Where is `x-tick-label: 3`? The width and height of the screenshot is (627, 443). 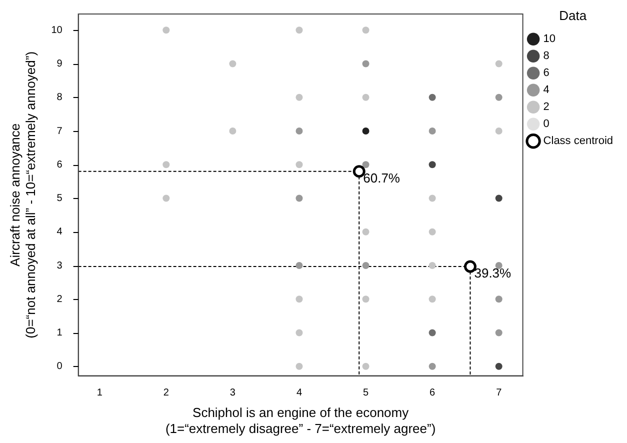 x-tick-label: 3 is located at coordinates (233, 393).